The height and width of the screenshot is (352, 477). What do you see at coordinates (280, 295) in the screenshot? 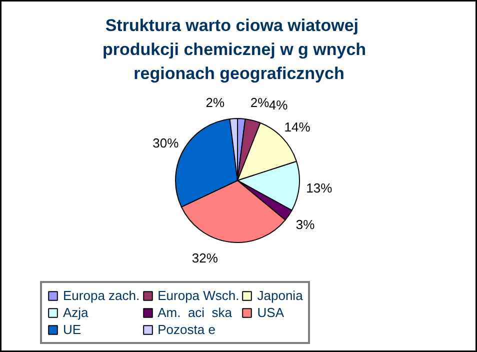
I see `legend-label: Japonia` at bounding box center [280, 295].